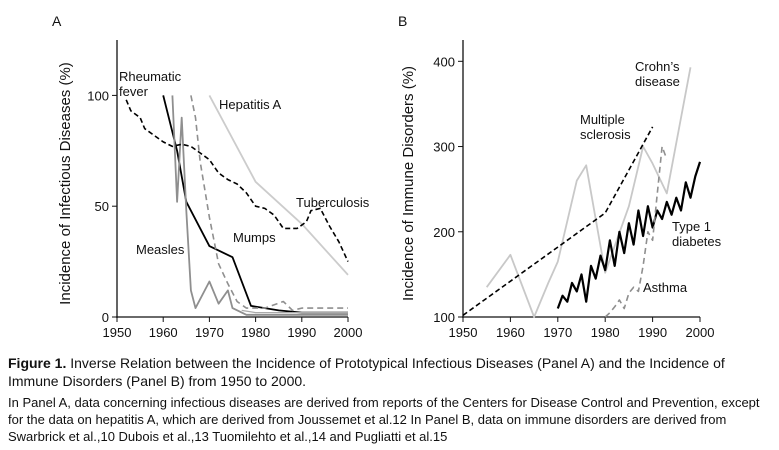 The width and height of the screenshot is (779, 450). What do you see at coordinates (333, 202) in the screenshot?
I see `series-label-tuberculosis: Tuberculosis` at bounding box center [333, 202].